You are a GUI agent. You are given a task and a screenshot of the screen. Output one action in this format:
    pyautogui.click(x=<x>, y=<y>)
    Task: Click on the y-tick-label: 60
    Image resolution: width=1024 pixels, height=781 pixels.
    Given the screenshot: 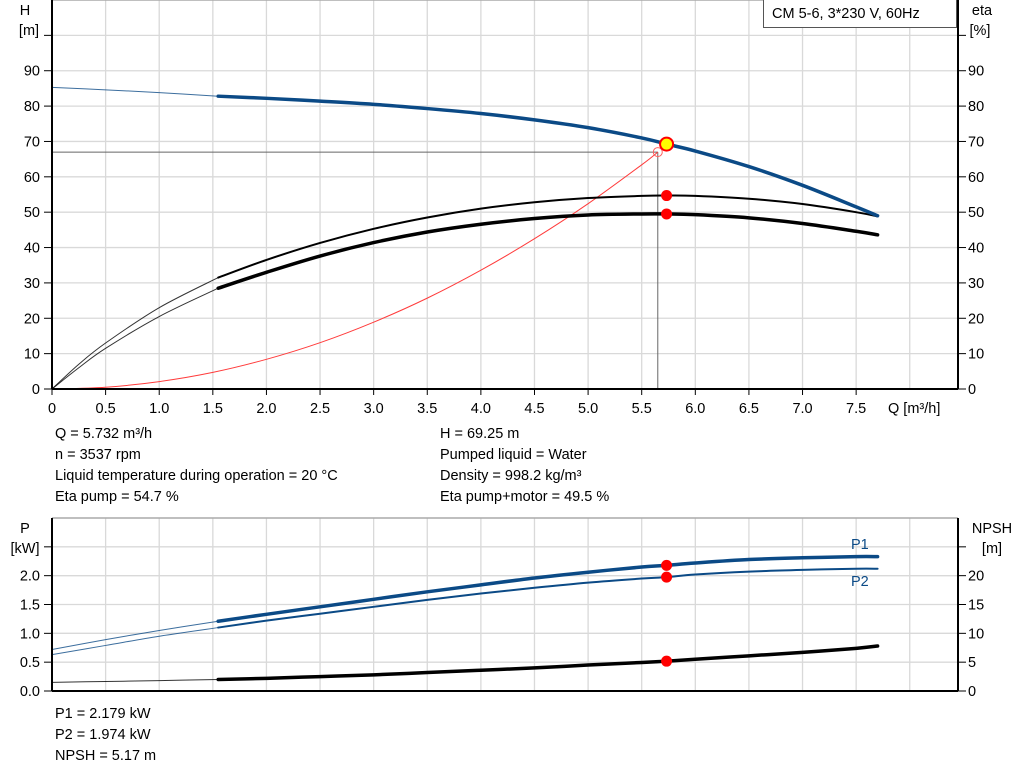 What is the action you would take?
    pyautogui.click(x=32, y=178)
    